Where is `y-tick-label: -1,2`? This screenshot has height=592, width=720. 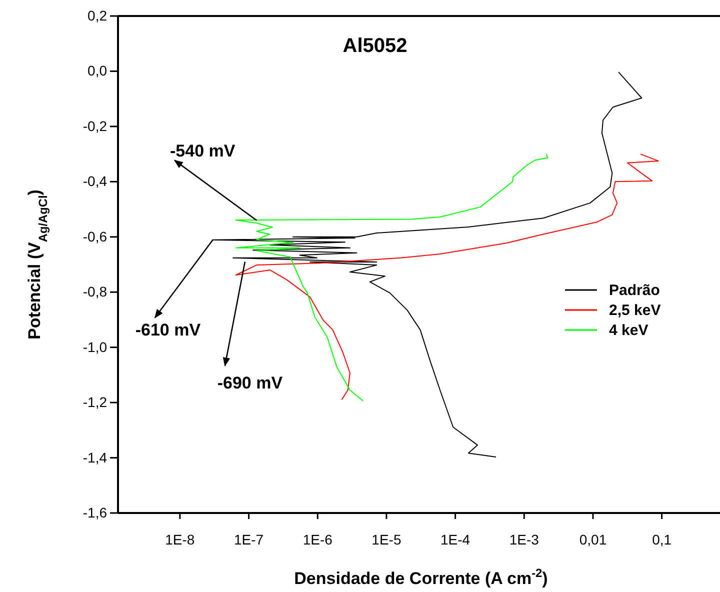
y-tick-label: -1,2 is located at coordinates (95, 402).